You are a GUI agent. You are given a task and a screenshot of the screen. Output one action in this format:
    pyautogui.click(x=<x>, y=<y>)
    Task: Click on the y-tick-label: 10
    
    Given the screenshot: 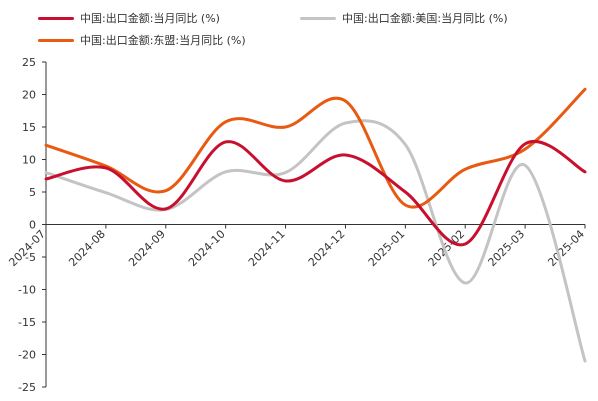 What is the action you would take?
    pyautogui.click(x=29, y=160)
    